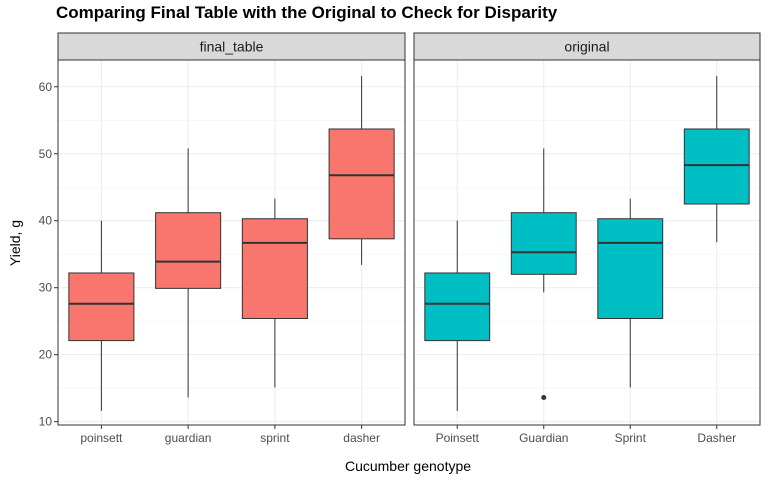 This screenshot has height=480, width=768. I want to click on y-tick-label: 60, so click(46, 87).